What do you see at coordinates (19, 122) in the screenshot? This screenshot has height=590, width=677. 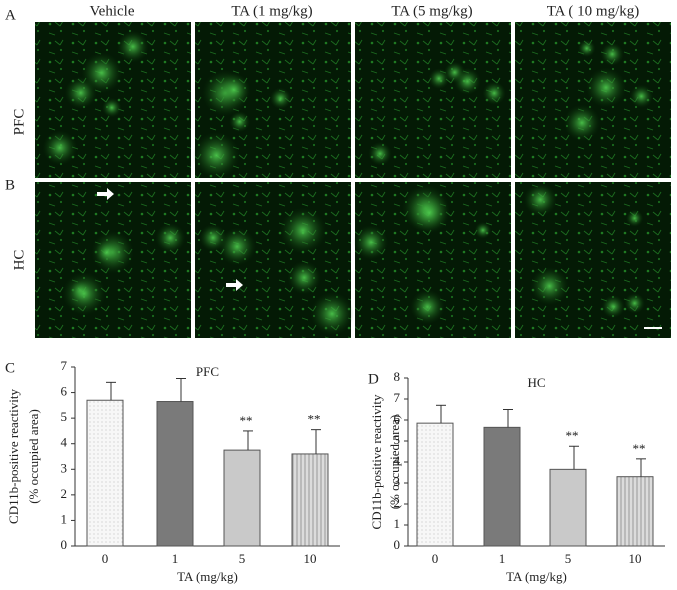 I see `row-label: PFC` at bounding box center [19, 122].